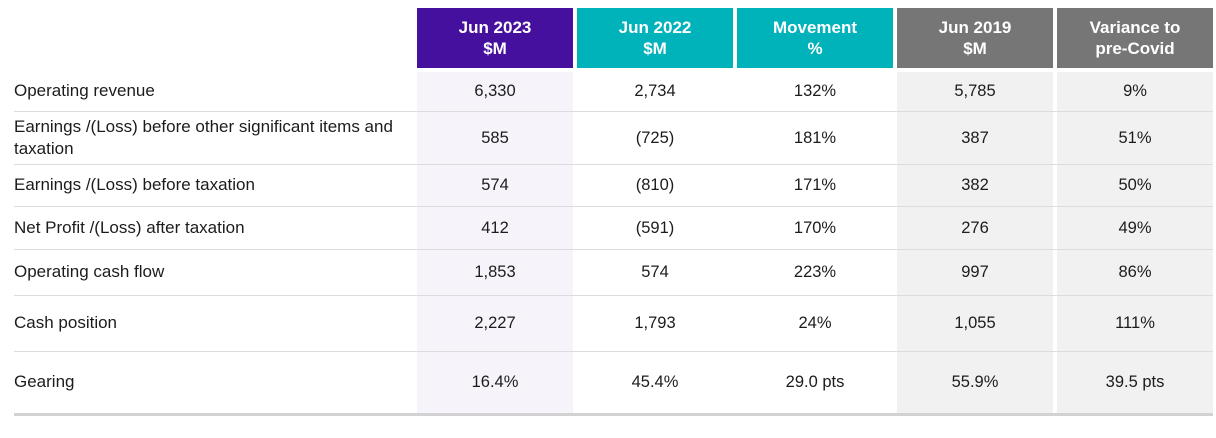  What do you see at coordinates (975, 272) in the screenshot?
I see `value-cell-jun-2019: 997` at bounding box center [975, 272].